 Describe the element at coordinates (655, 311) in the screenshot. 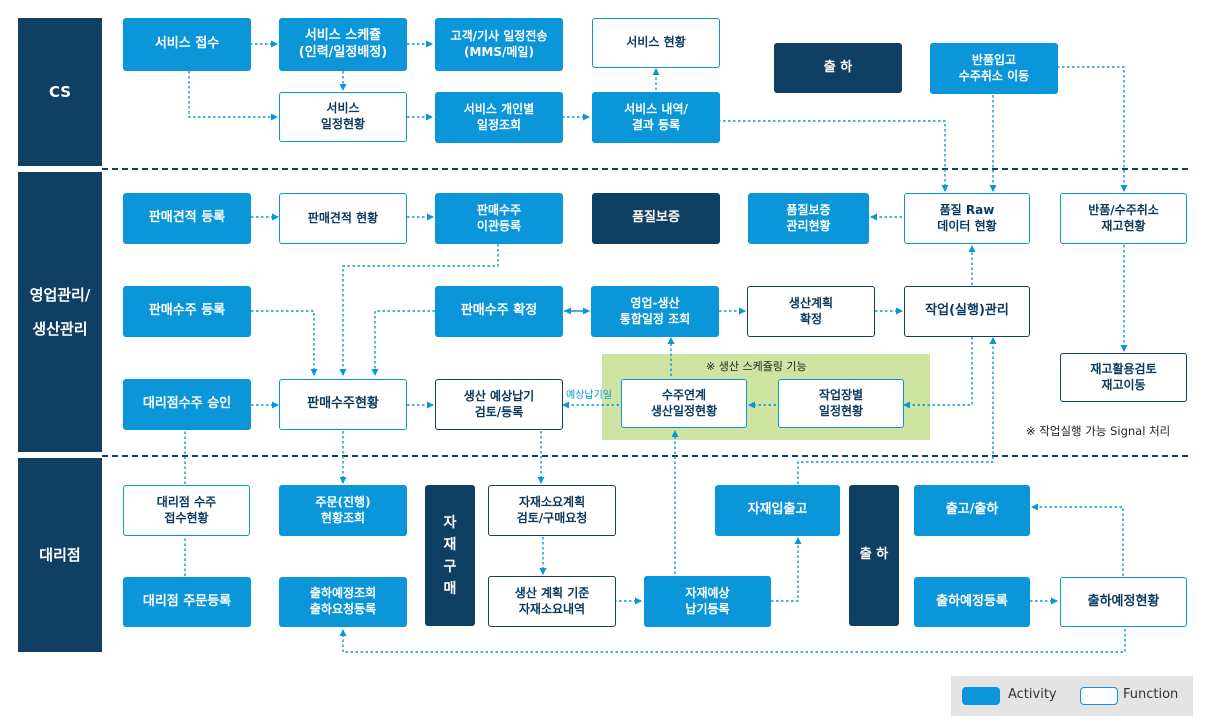

I see `node-integrated-schedule: 영업-생산 통합일정 조회` at that location.